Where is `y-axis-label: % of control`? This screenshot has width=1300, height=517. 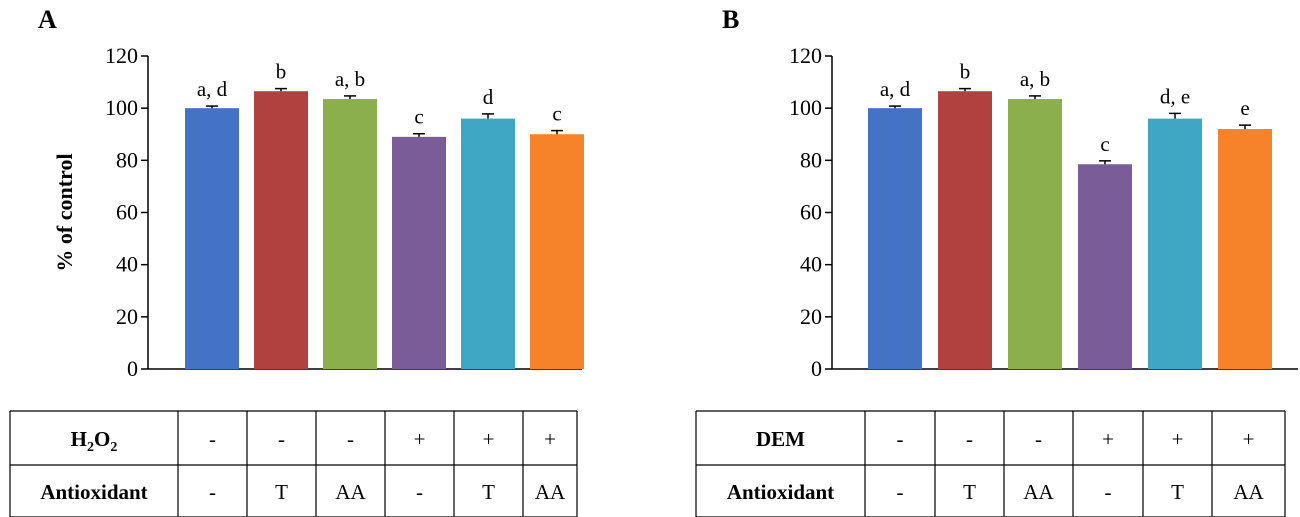 y-axis-label: % of control is located at coordinates (64, 212).